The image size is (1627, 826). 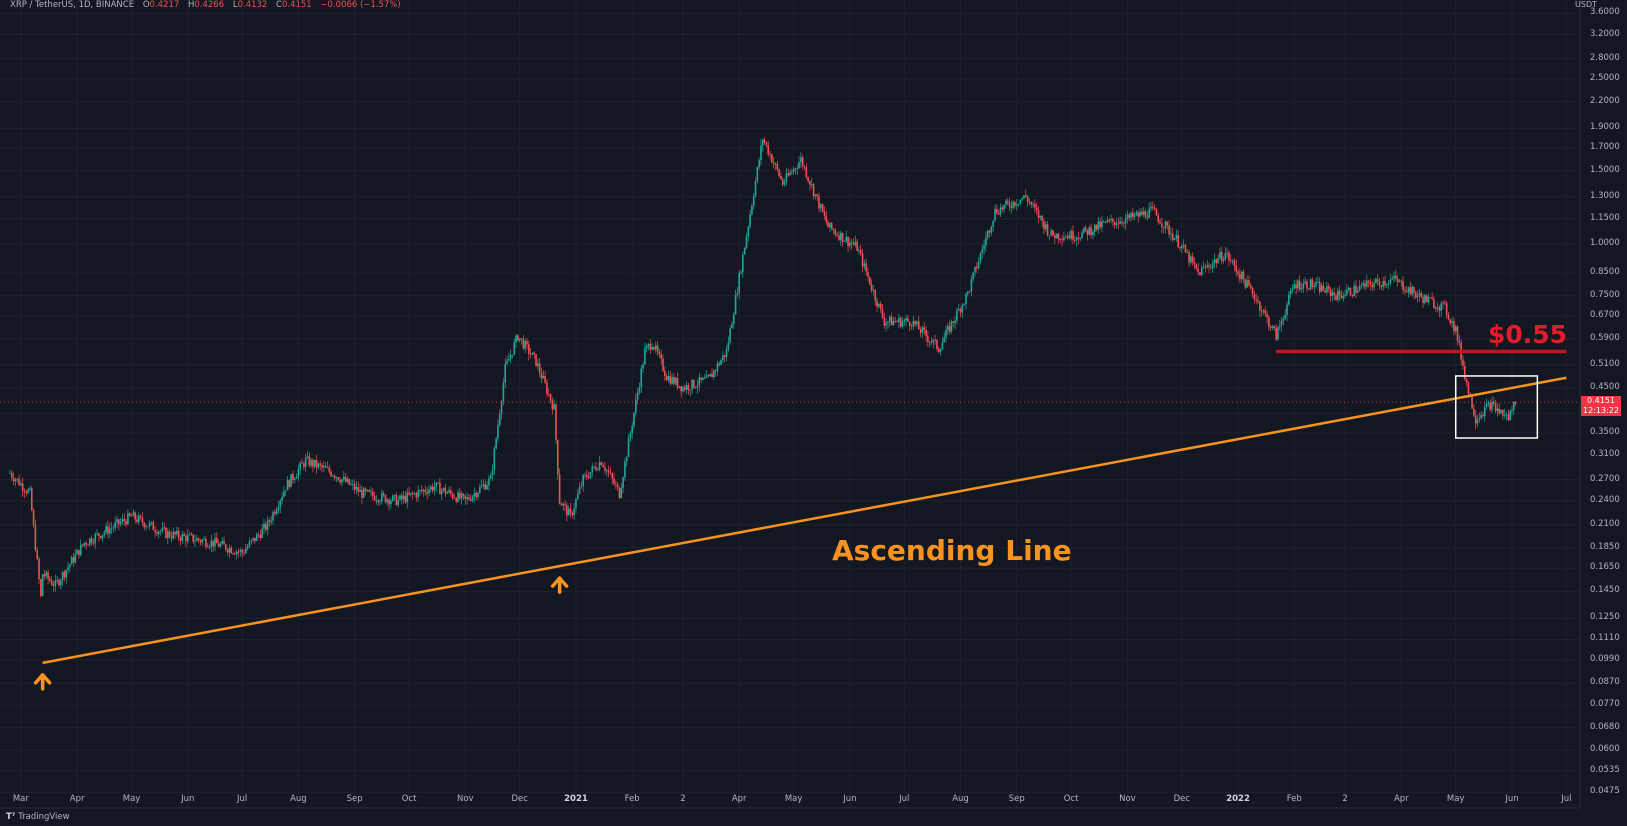 What do you see at coordinates (1605, 617) in the screenshot?
I see `price-tick-label: 0.1250` at bounding box center [1605, 617].